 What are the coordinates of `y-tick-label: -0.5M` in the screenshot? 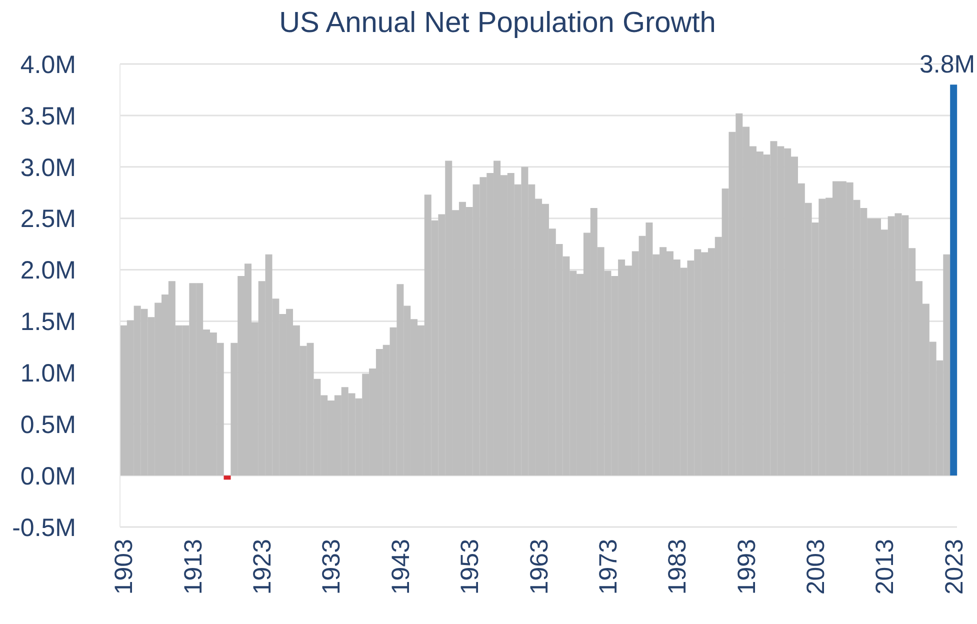 It's located at (44, 528).